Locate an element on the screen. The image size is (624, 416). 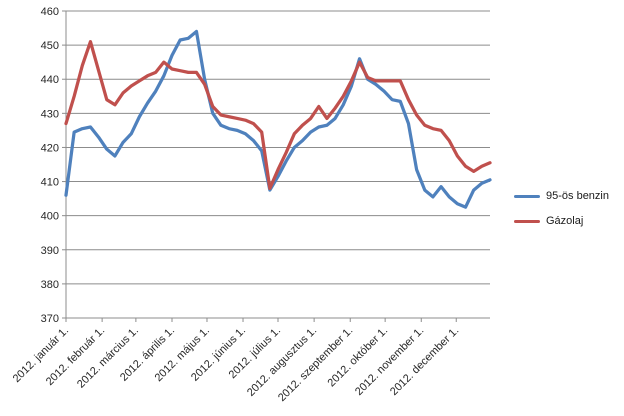
legend-item-gazolaj: Gázolaj is located at coordinates (561, 221).